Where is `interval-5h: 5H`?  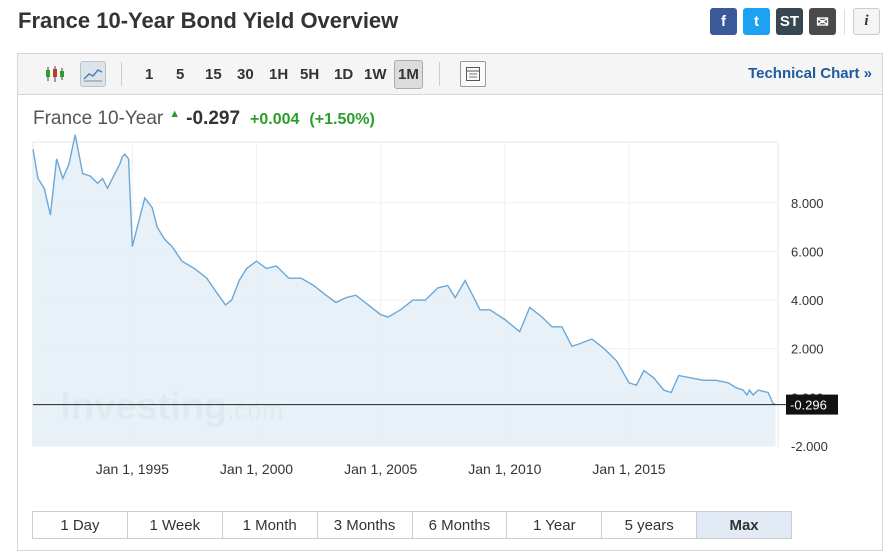
interval-5h: 5H is located at coordinates (310, 74).